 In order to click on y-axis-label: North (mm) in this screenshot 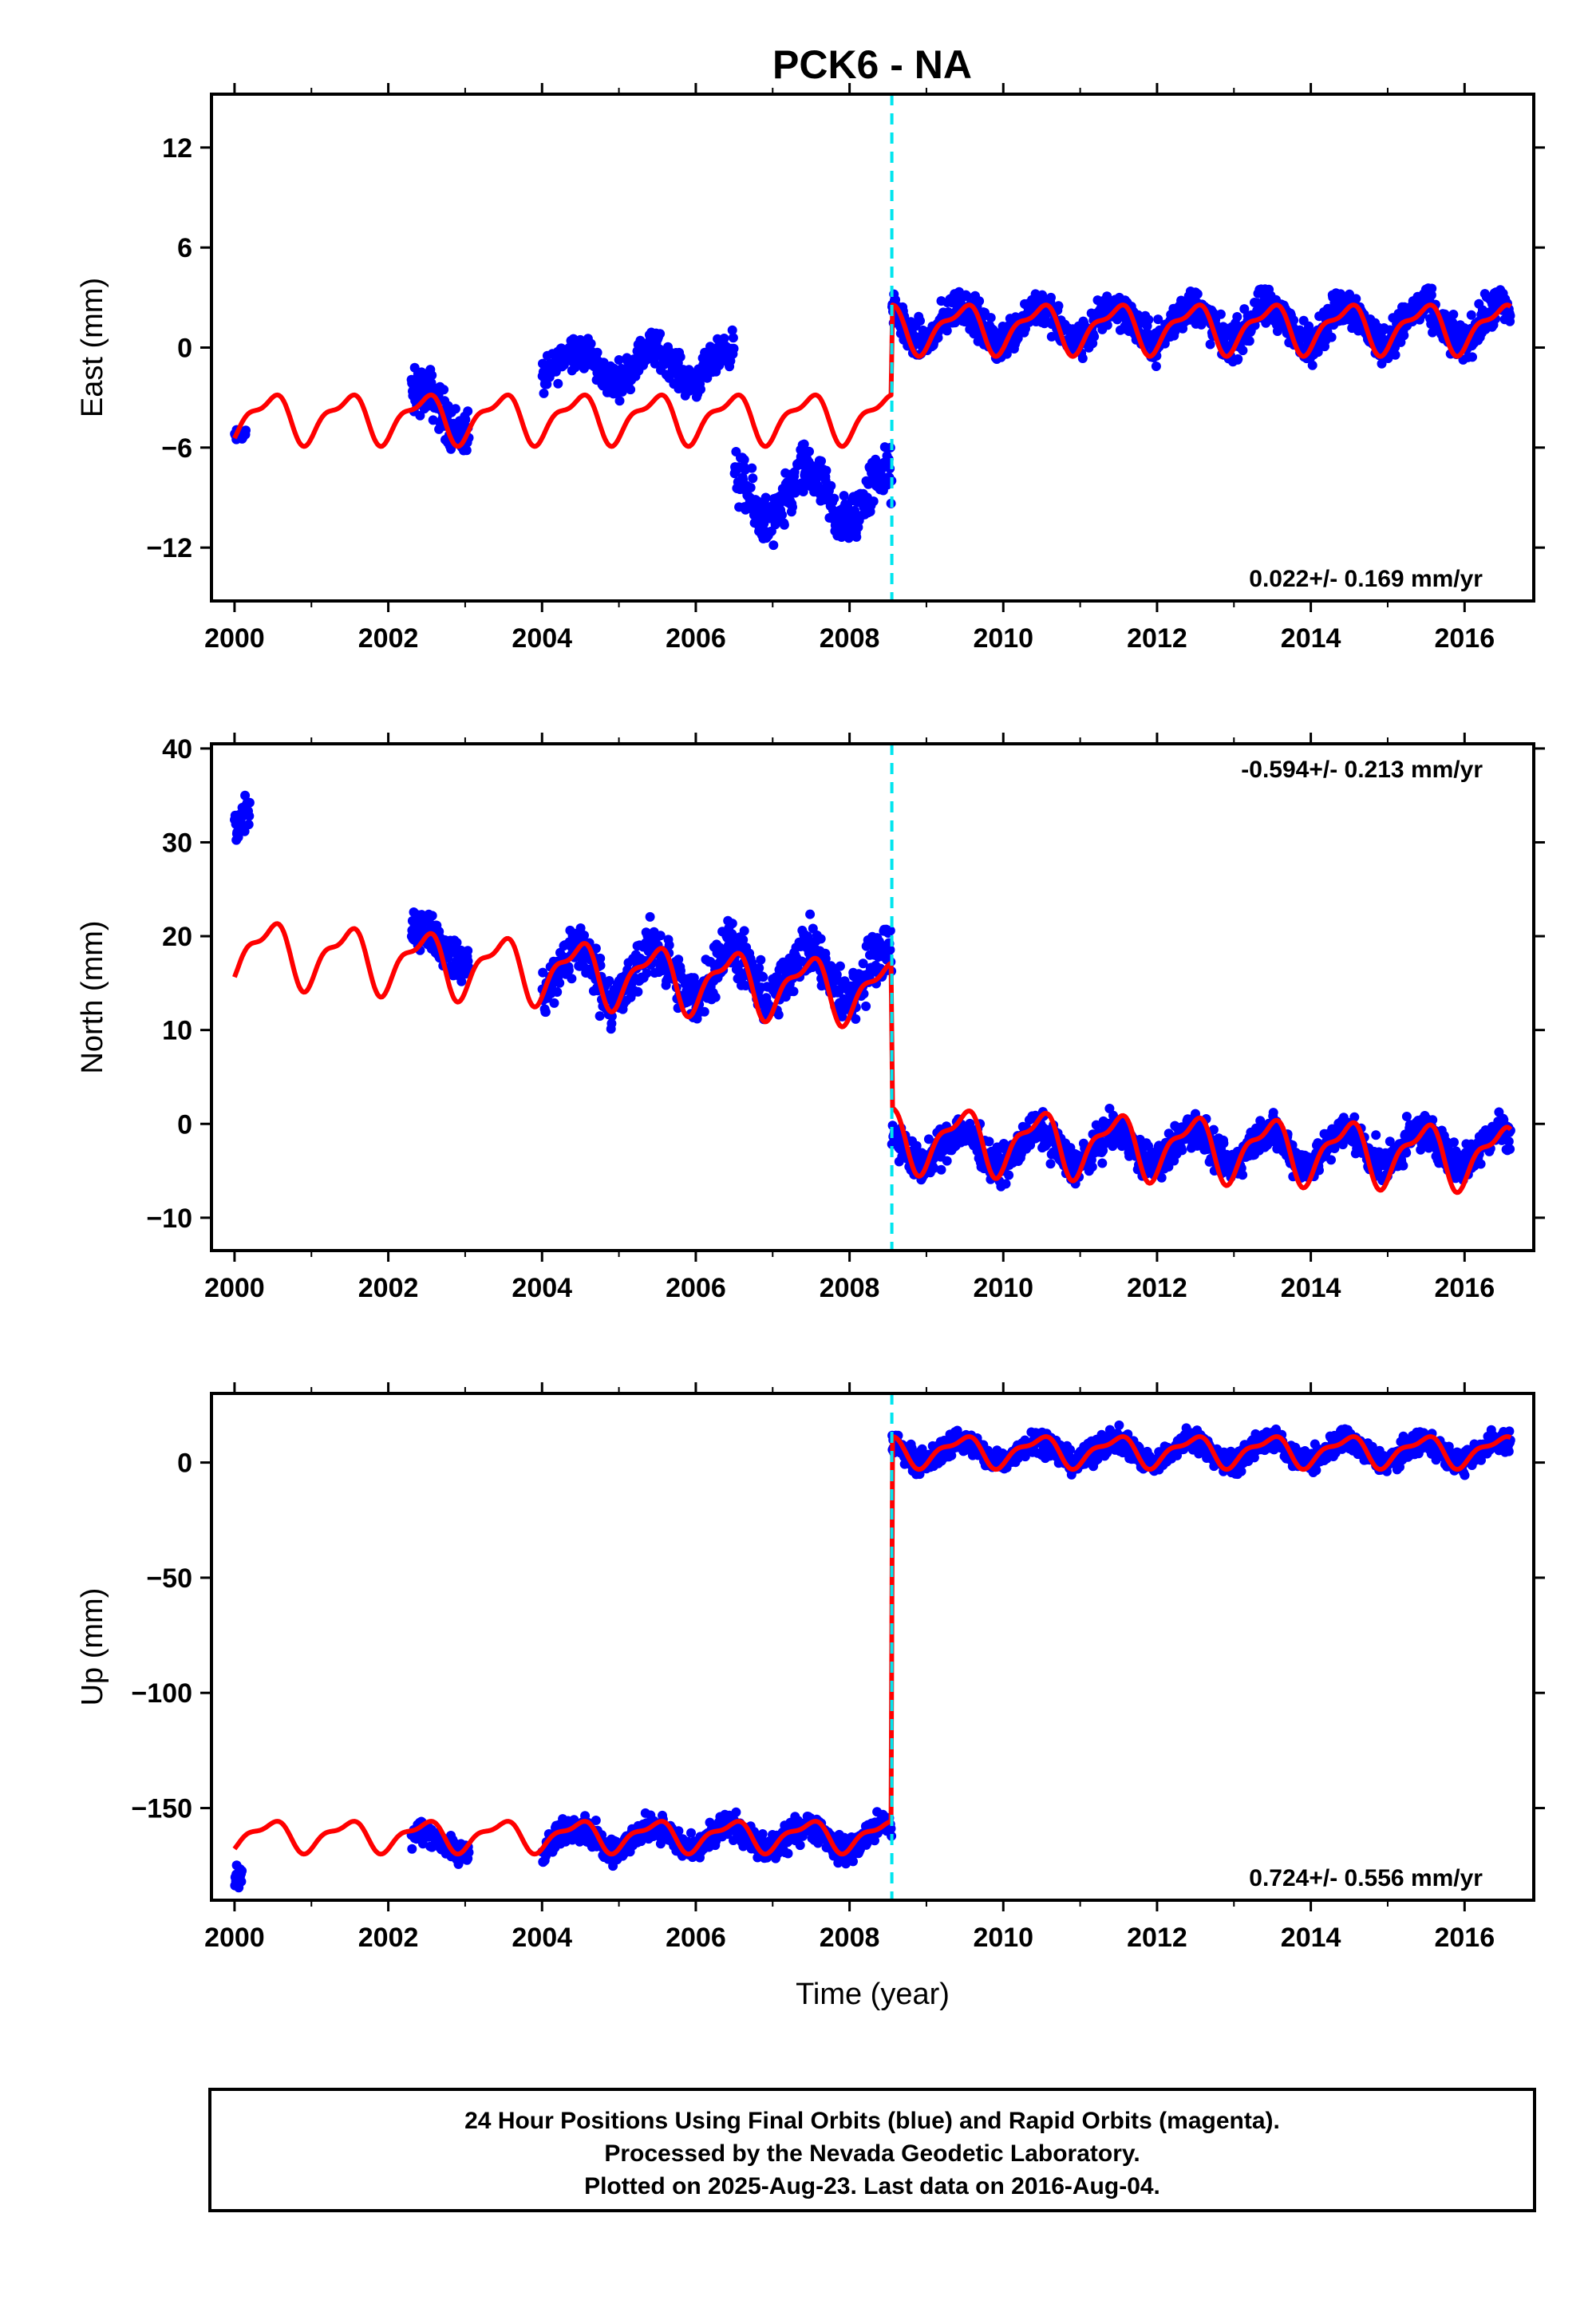, I will do `click(92, 996)`.